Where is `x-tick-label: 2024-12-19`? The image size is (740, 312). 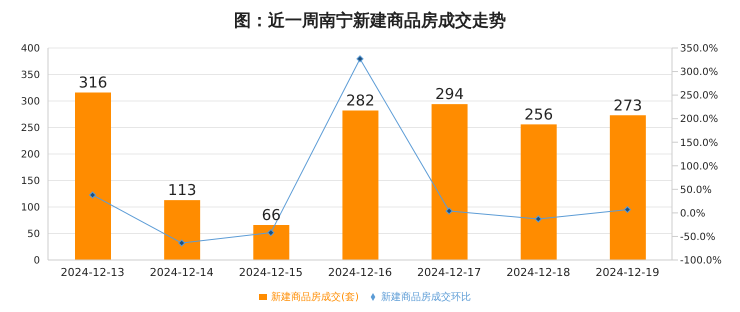
x-tick-label: 2024-12-19 is located at coordinates (627, 272).